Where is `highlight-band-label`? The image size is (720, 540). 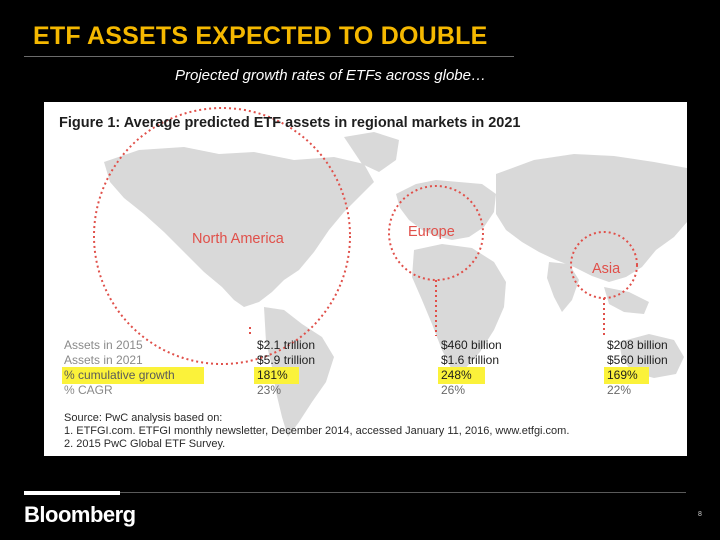 highlight-band-label is located at coordinates (133, 375).